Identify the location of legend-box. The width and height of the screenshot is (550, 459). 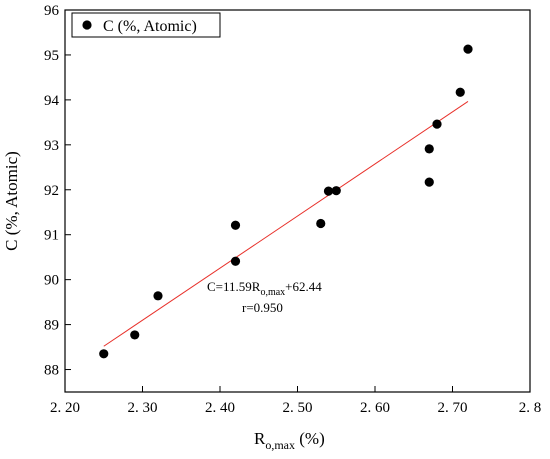
(146, 25).